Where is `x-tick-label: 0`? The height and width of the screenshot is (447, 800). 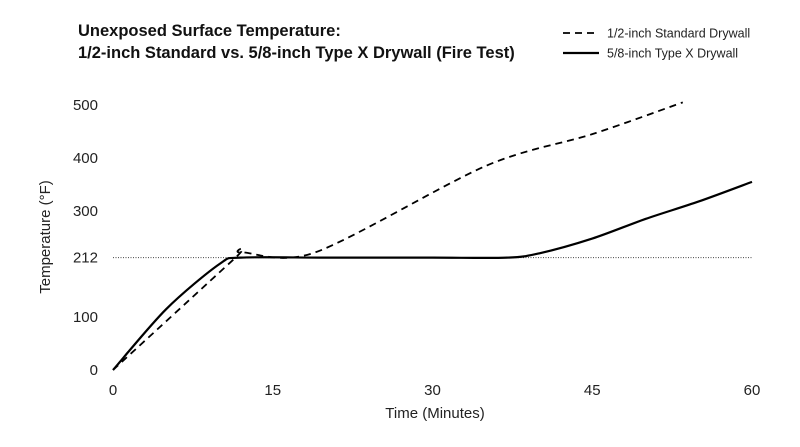
x-tick-label: 0 is located at coordinates (113, 390).